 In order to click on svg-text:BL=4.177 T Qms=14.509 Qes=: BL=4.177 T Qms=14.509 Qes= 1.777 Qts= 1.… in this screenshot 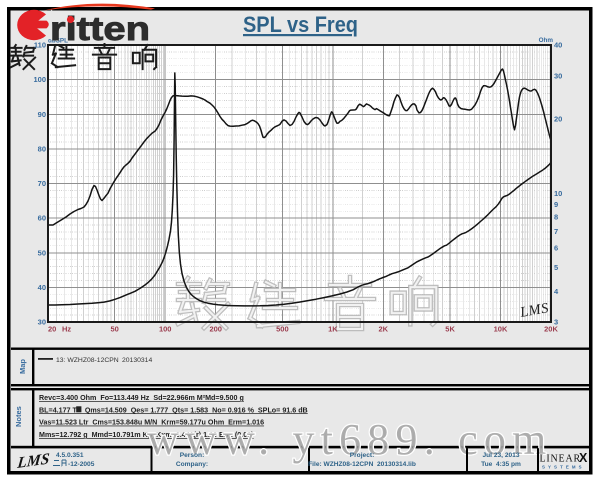, I will do `click(173, 410)`.